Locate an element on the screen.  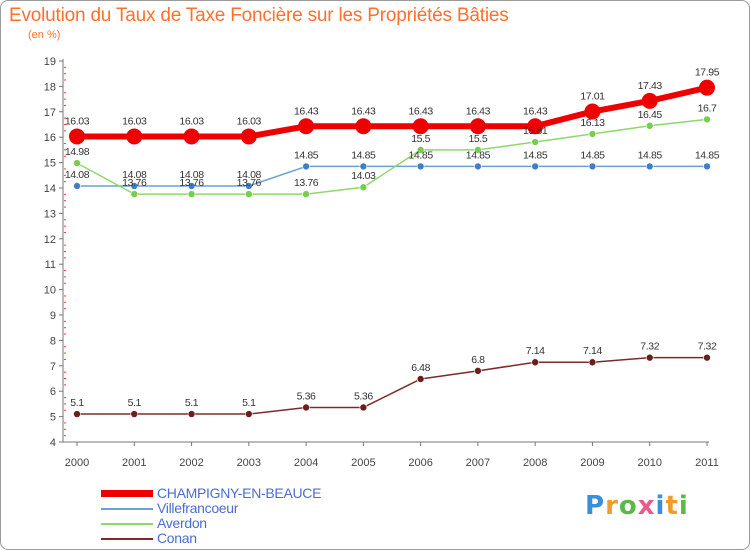
x-tick-label: 2001 is located at coordinates (134, 463).